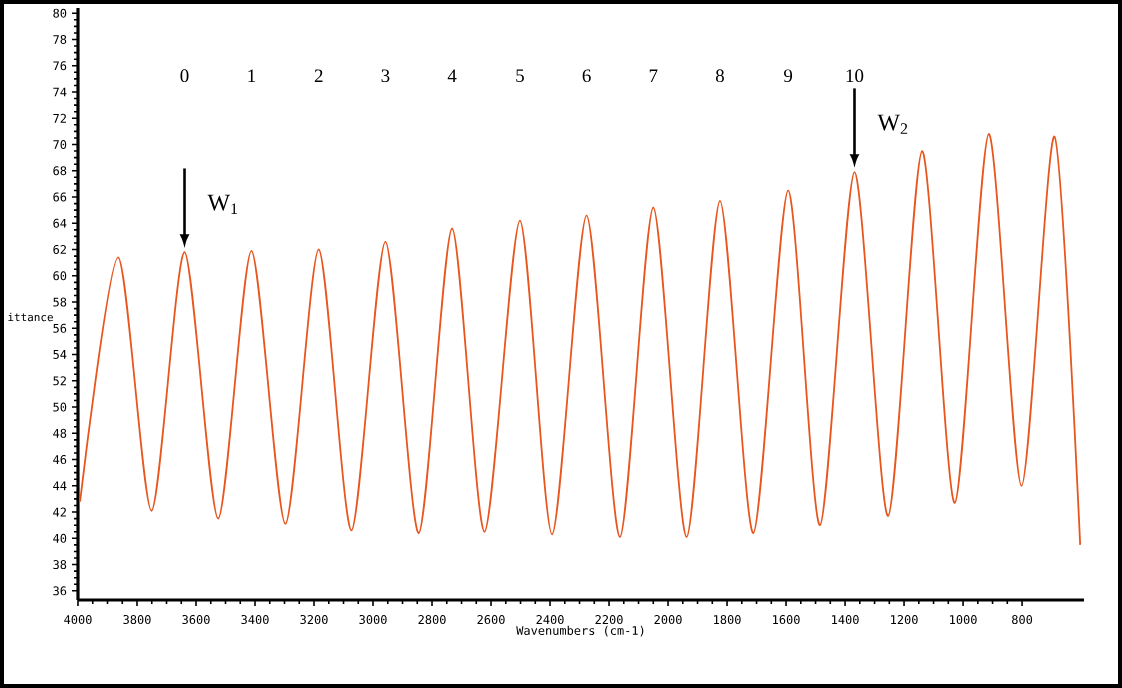 Image resolution: width=1122 pixels, height=688 pixels. I want to click on annotation: W$_{2}$, so click(892, 124).